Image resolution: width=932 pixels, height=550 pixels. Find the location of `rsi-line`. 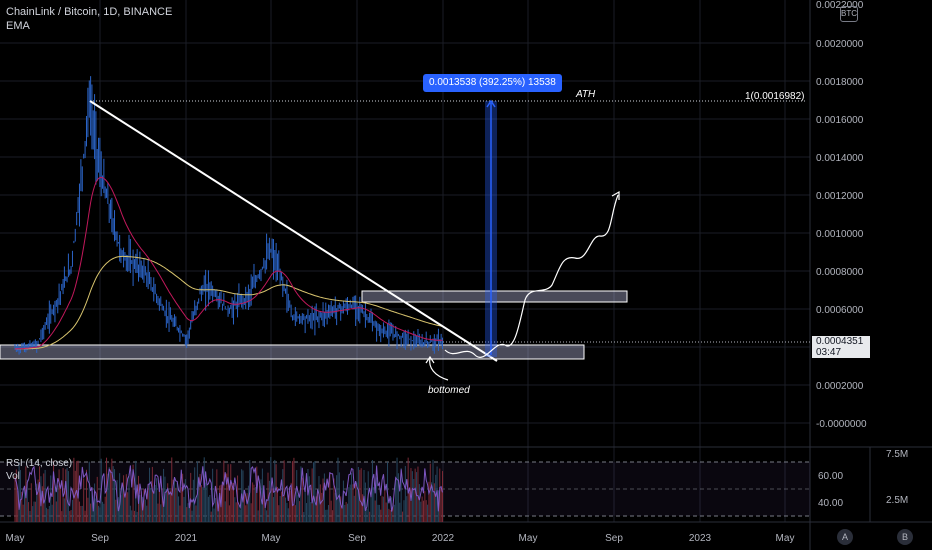

rsi-line is located at coordinates (228, 488).